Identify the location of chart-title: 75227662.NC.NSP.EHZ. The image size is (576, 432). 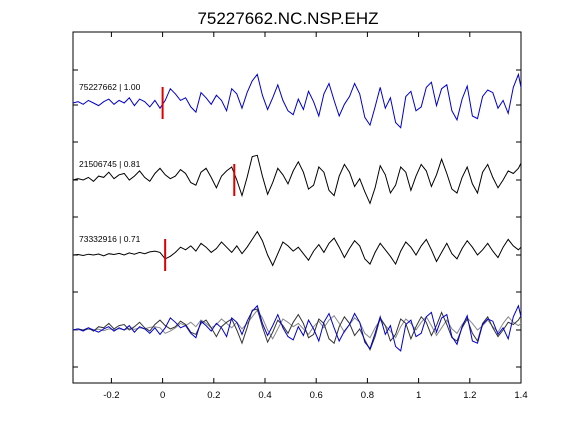
(287, 18).